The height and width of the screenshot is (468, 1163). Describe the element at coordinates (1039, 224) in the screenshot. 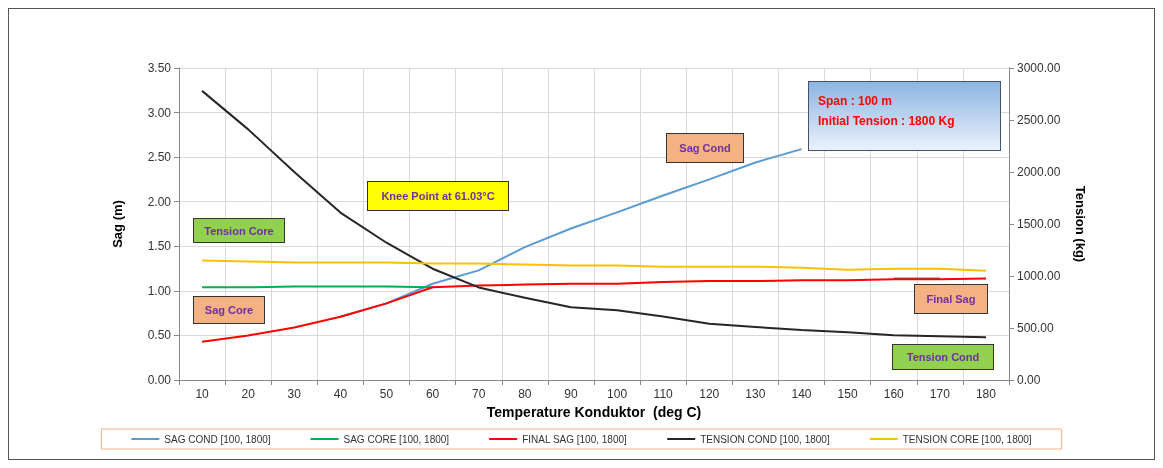

I see `y2-tick-label: 1500.00` at that location.